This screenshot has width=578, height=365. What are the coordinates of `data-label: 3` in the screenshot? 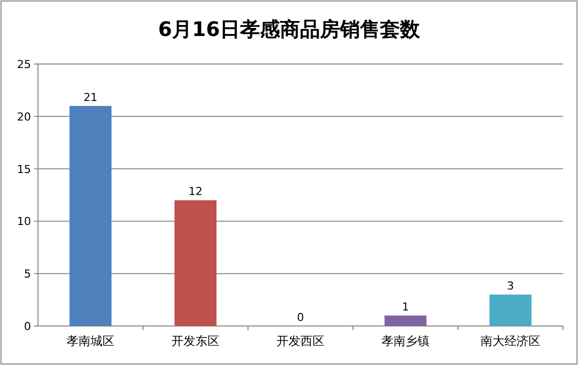 It's located at (510, 286).